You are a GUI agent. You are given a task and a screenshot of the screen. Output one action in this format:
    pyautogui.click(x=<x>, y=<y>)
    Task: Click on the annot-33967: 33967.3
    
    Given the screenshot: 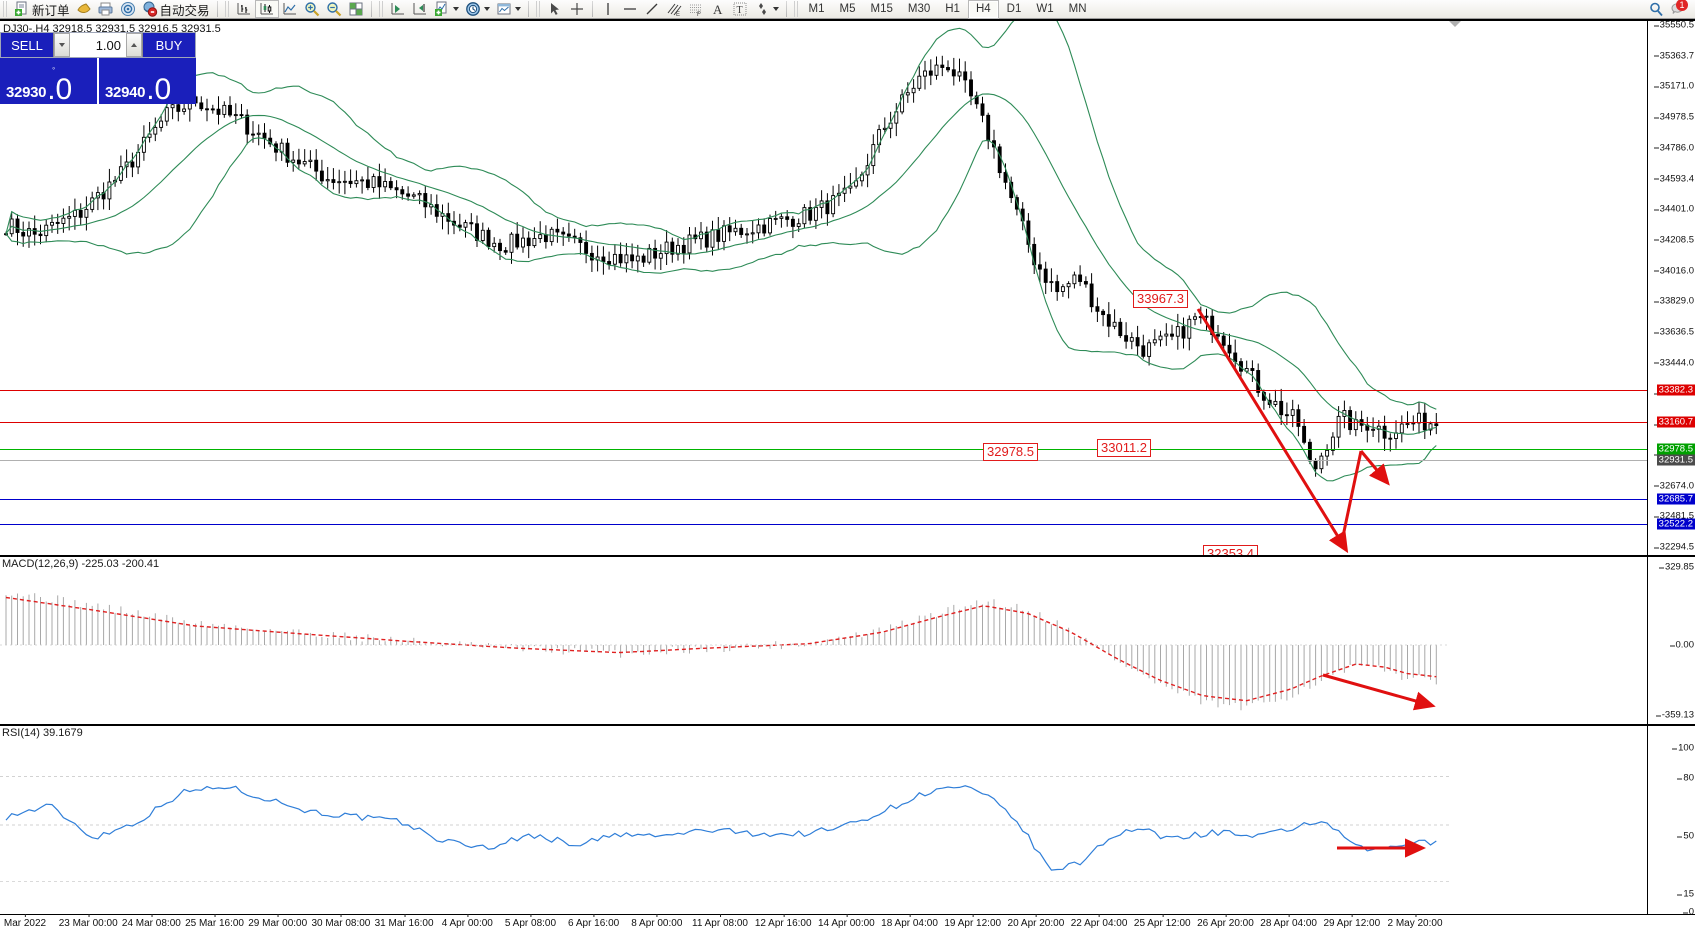 What is the action you would take?
    pyautogui.click(x=1160, y=299)
    